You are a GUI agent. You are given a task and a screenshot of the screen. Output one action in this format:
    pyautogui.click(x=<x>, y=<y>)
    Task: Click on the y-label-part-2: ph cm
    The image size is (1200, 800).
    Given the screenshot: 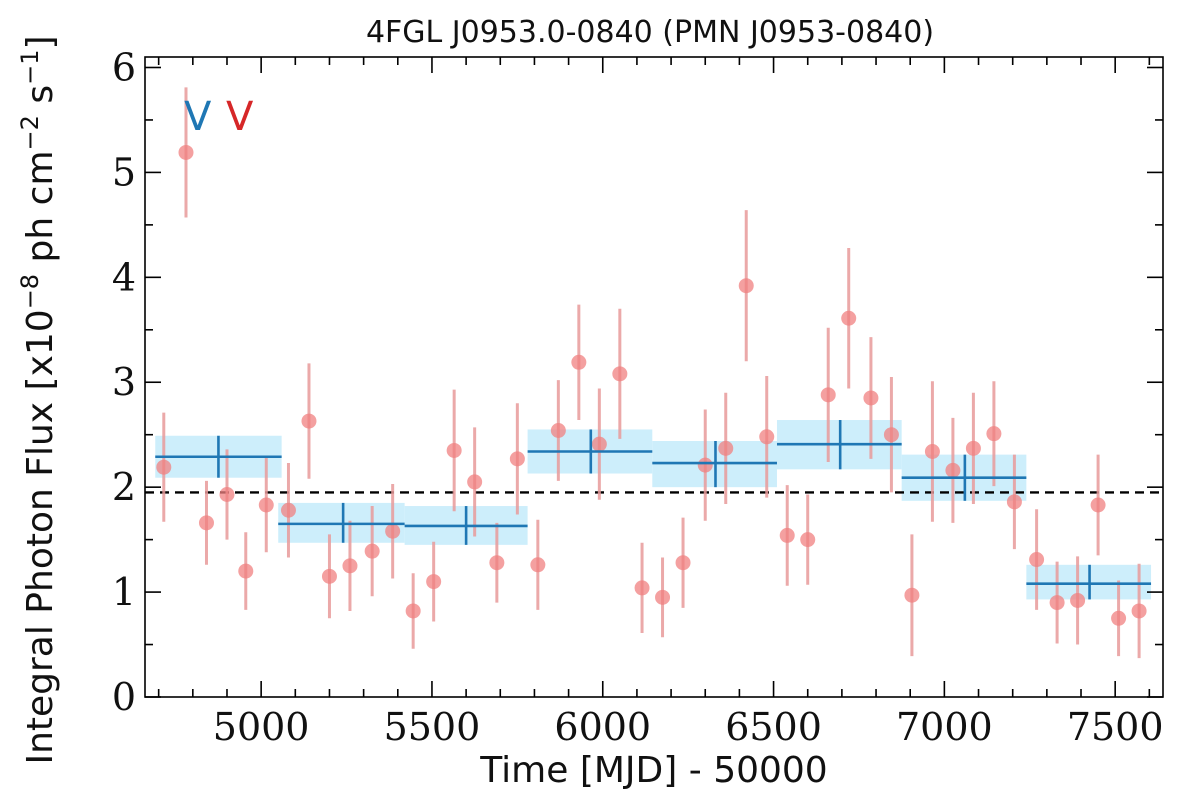 What is the action you would take?
    pyautogui.click(x=40, y=211)
    